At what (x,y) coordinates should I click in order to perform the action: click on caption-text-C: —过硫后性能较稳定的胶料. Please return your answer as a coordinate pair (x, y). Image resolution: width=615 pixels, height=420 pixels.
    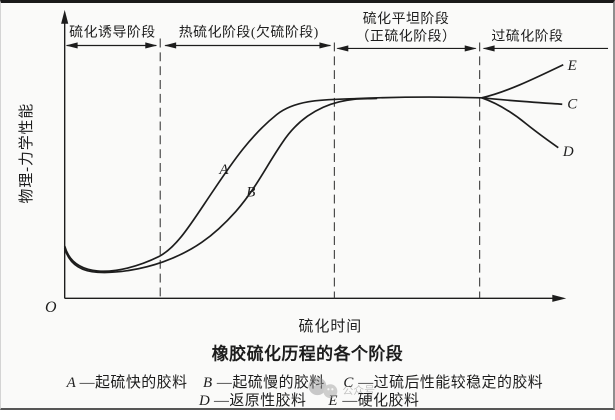
    Looking at the image, I should click on (450, 382).